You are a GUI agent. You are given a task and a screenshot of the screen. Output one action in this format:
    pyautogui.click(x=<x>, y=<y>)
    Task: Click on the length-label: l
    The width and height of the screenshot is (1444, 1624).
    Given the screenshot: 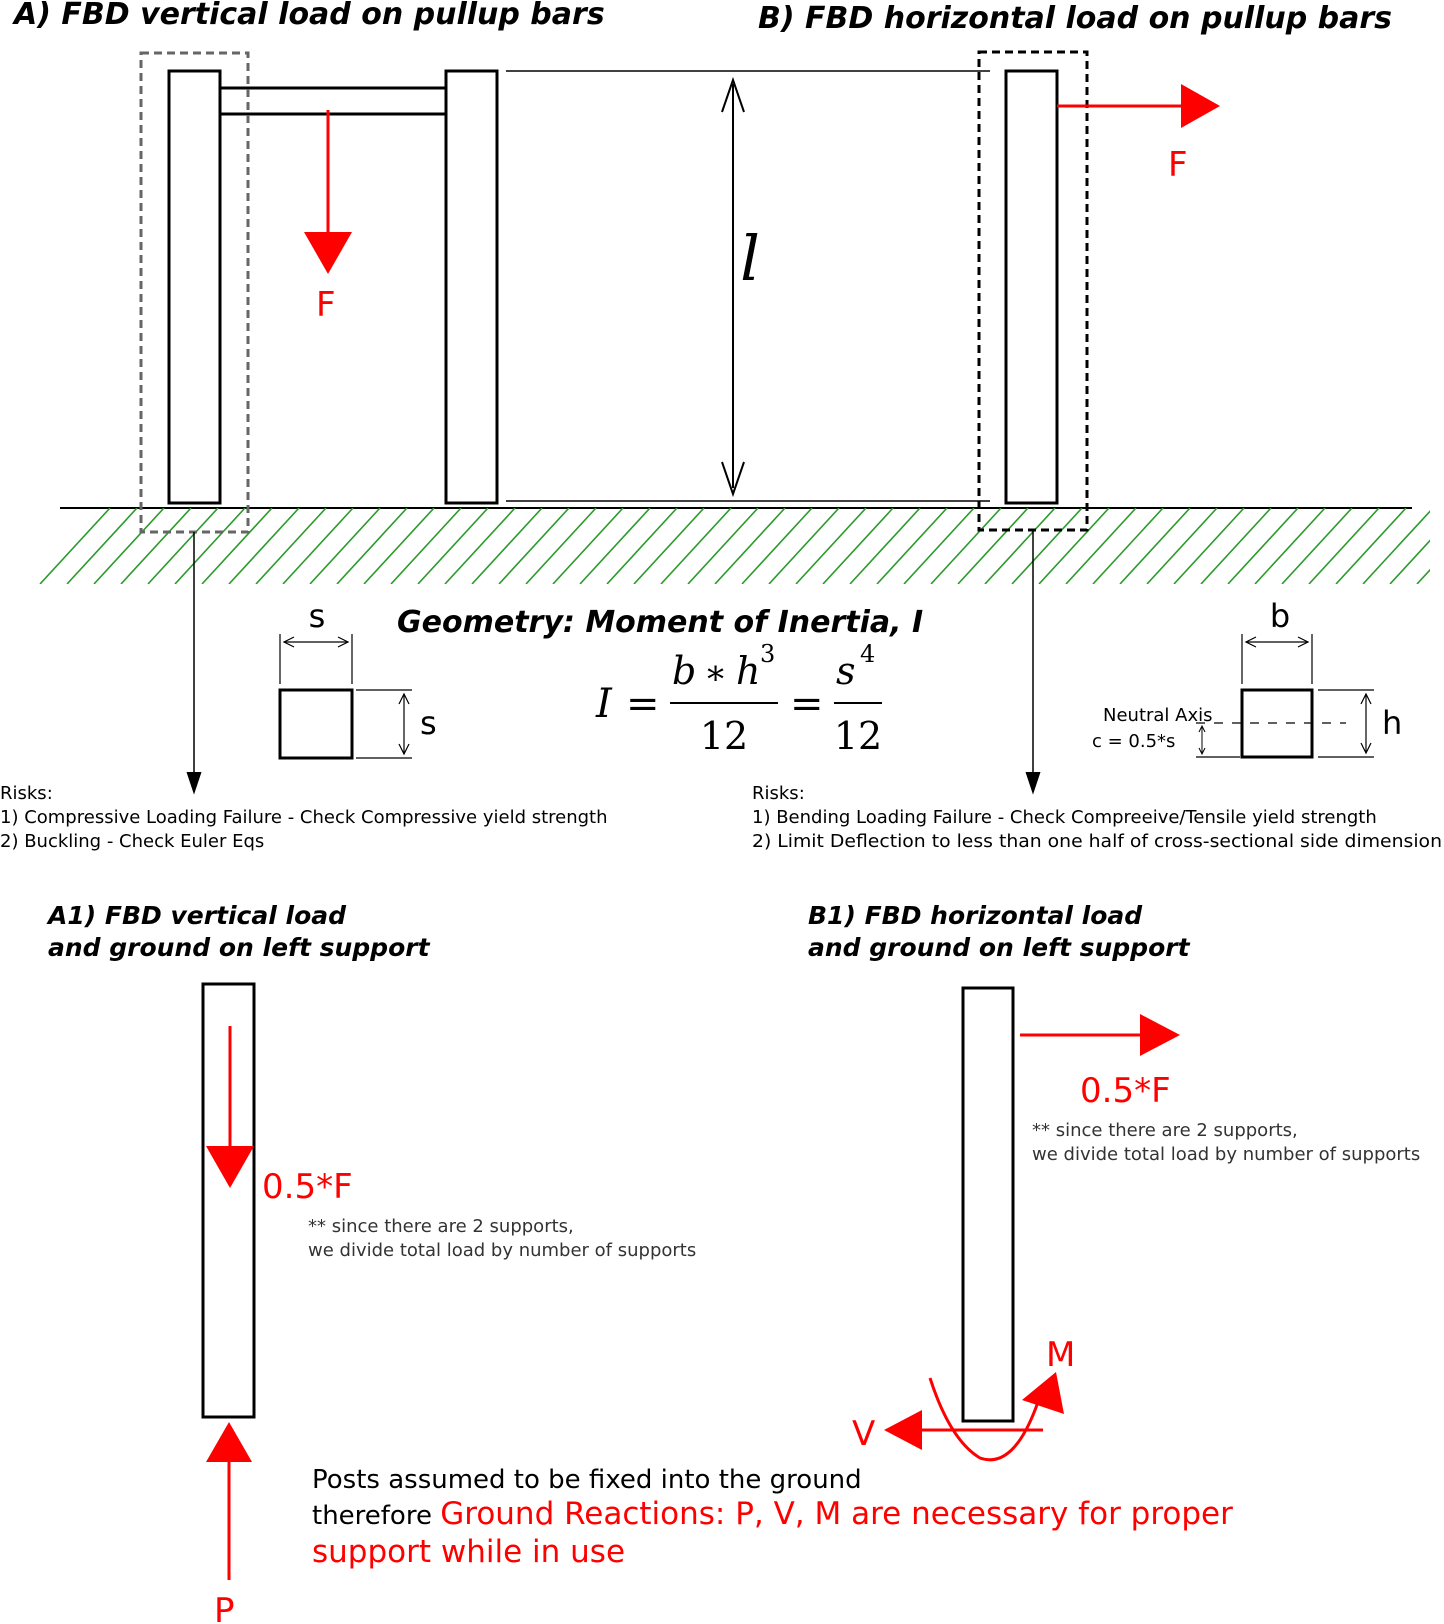 What is the action you would take?
    pyautogui.click(x=750, y=258)
    